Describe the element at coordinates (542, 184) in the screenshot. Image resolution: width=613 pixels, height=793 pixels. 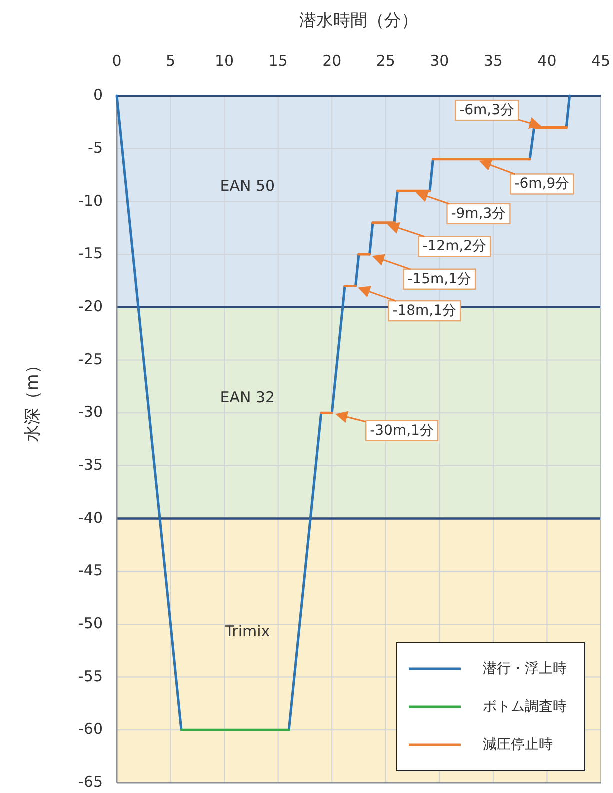
I see `annotation: -6m,9分` at that location.